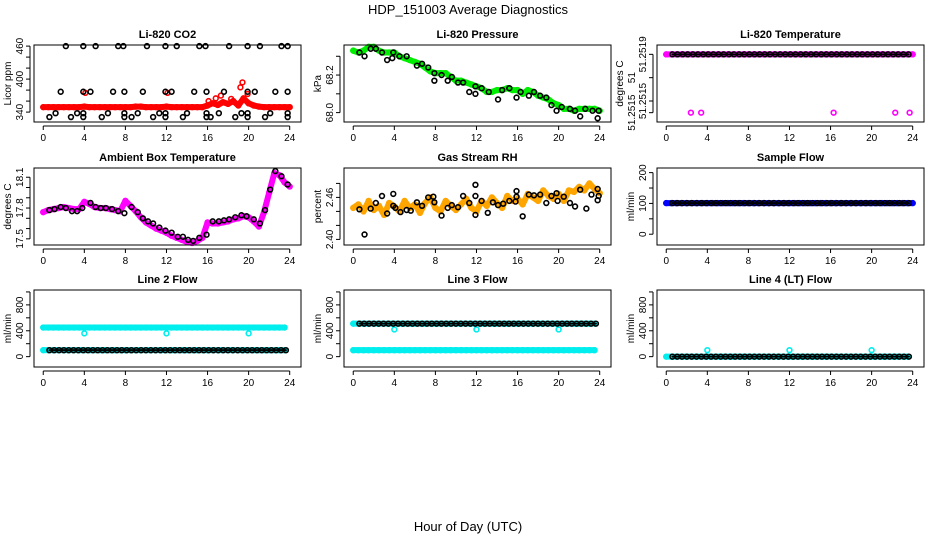  Describe the element at coordinates (168, 81) in the screenshot. I see `series-co2-black` at that location.